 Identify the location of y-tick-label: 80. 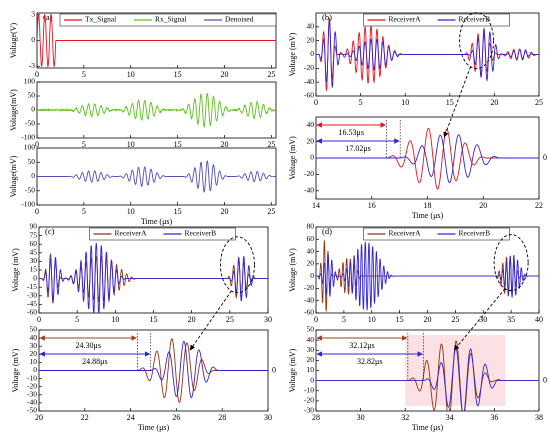
(311, 226).